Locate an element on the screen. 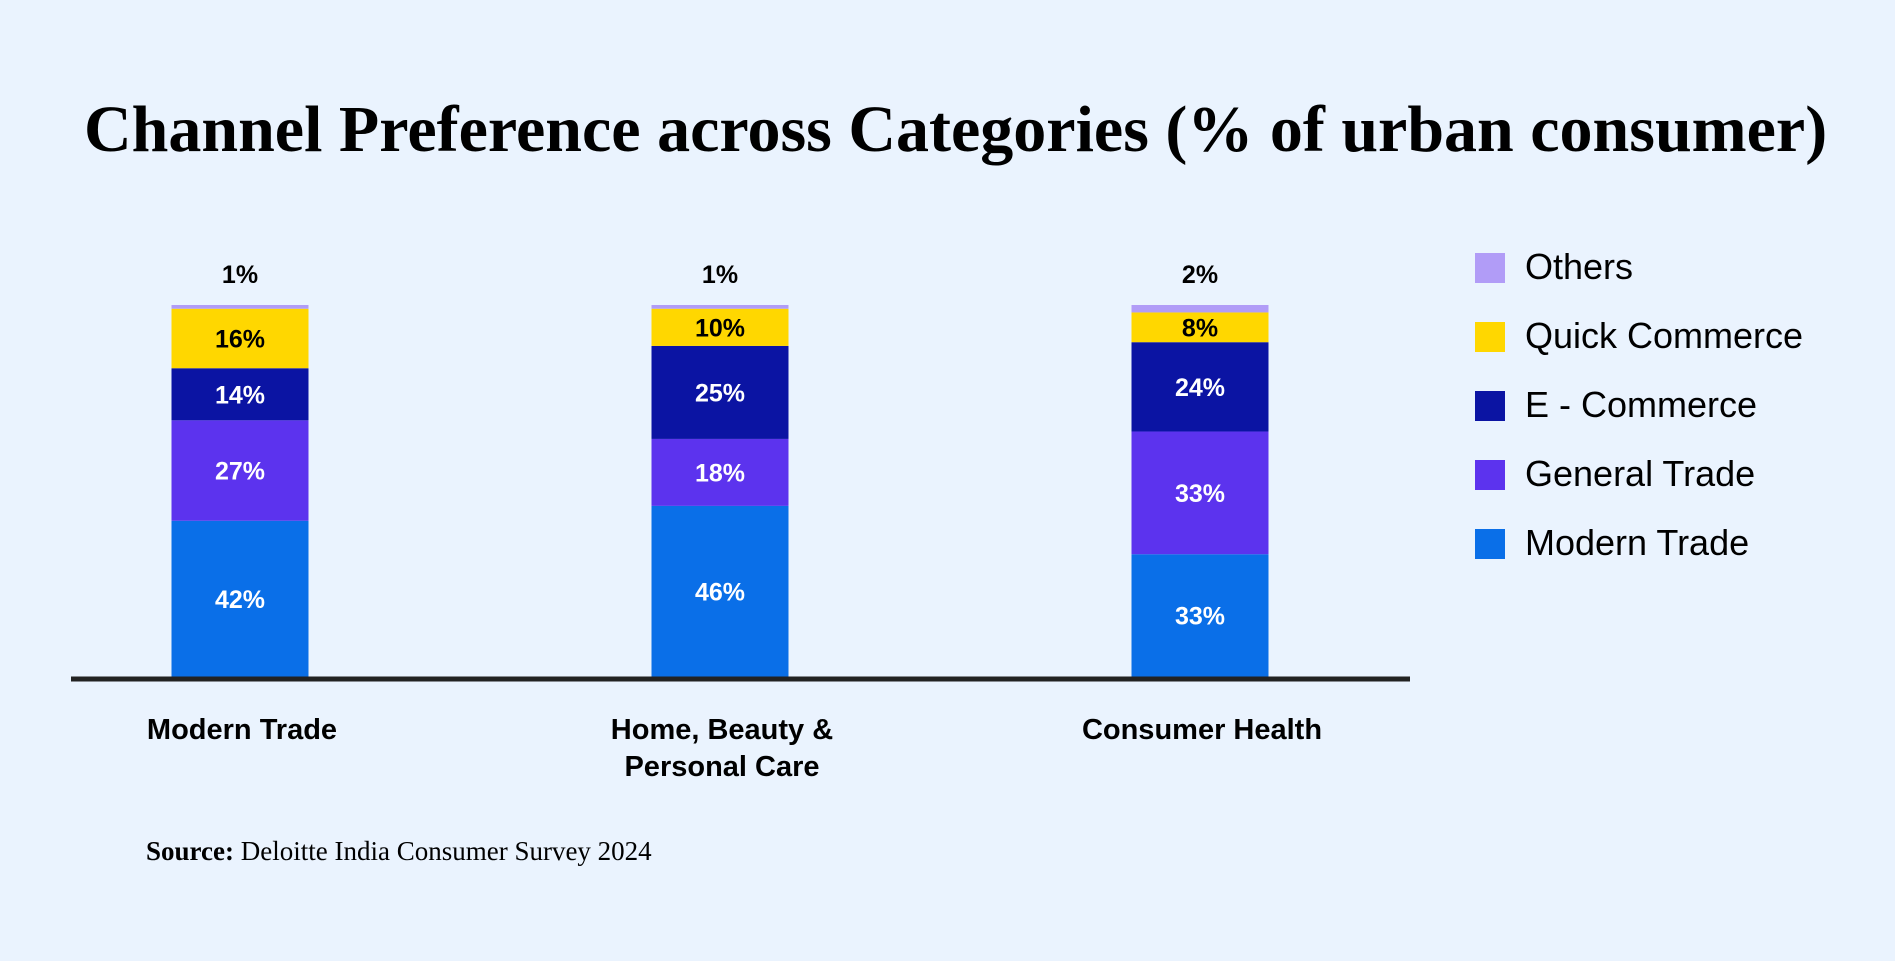  data-label: 14% is located at coordinates (240, 395).